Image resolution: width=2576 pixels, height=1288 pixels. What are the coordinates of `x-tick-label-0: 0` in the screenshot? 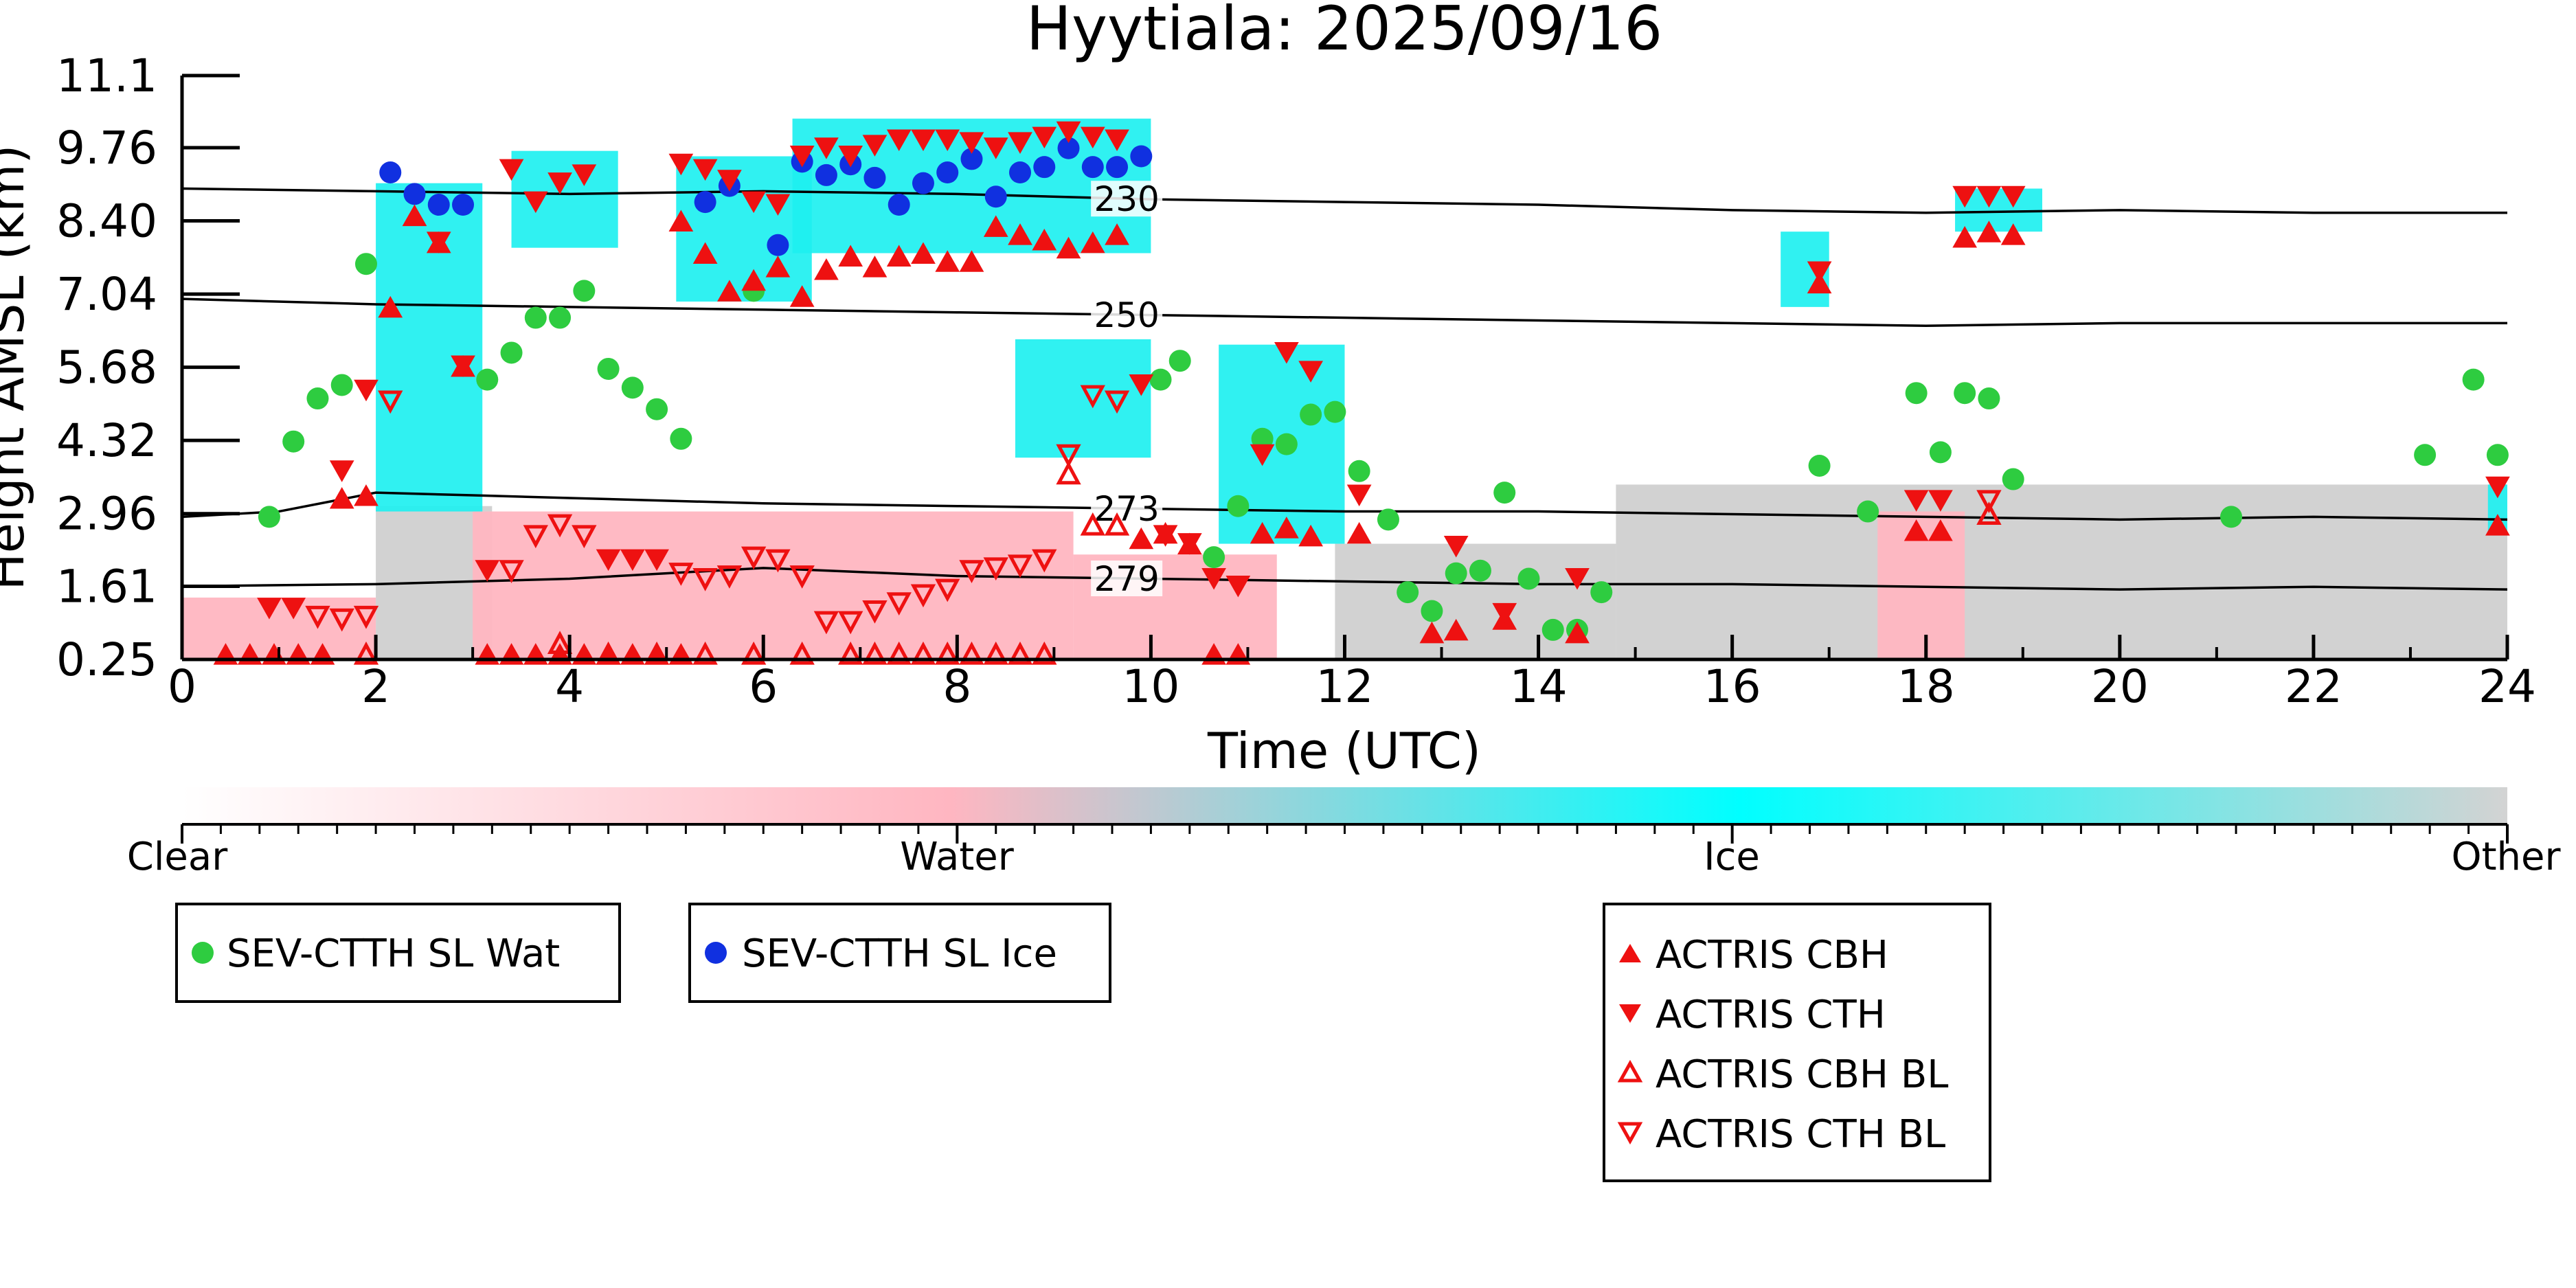 It's located at (182, 686).